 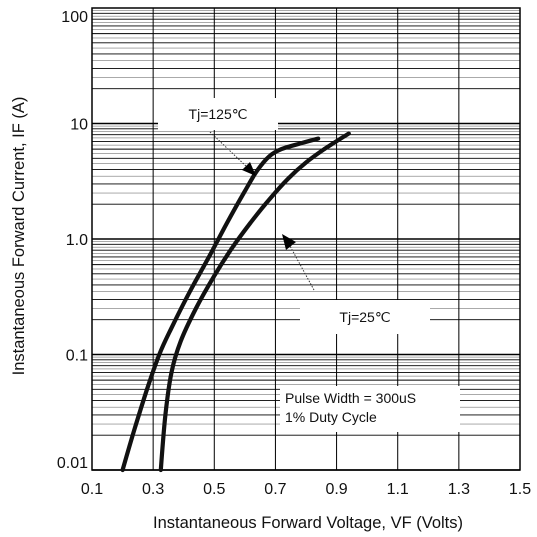 What do you see at coordinates (153, 489) in the screenshot?
I see `x-tick-label: 0.3` at bounding box center [153, 489].